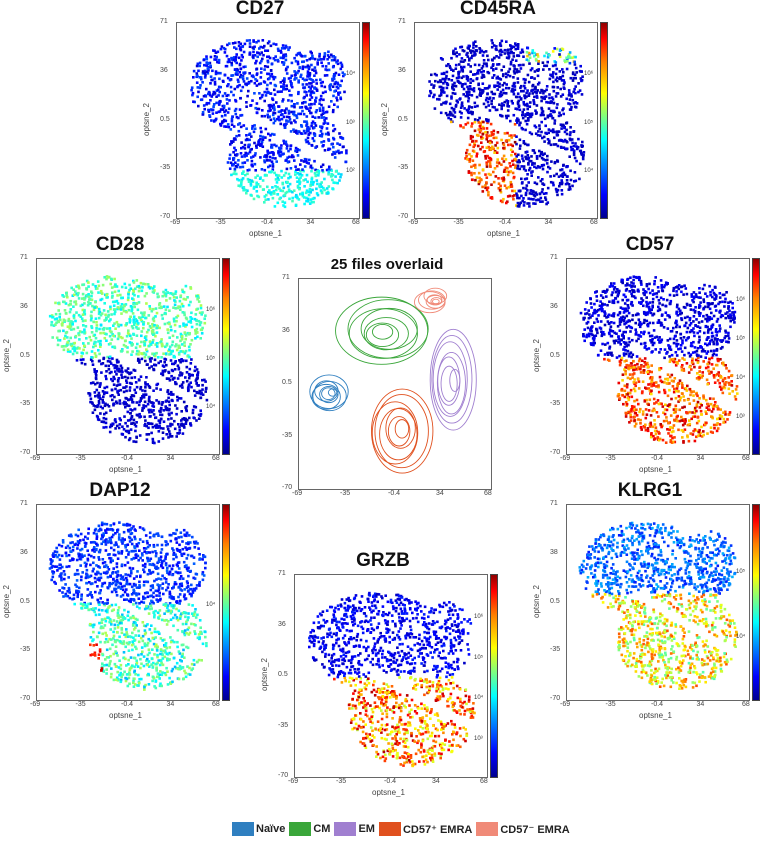 Image resolution: width=778 pixels, height=841 pixels. Describe the element at coordinates (6, 355) in the screenshot. I see `y-axis-label: optsne_2` at that location.